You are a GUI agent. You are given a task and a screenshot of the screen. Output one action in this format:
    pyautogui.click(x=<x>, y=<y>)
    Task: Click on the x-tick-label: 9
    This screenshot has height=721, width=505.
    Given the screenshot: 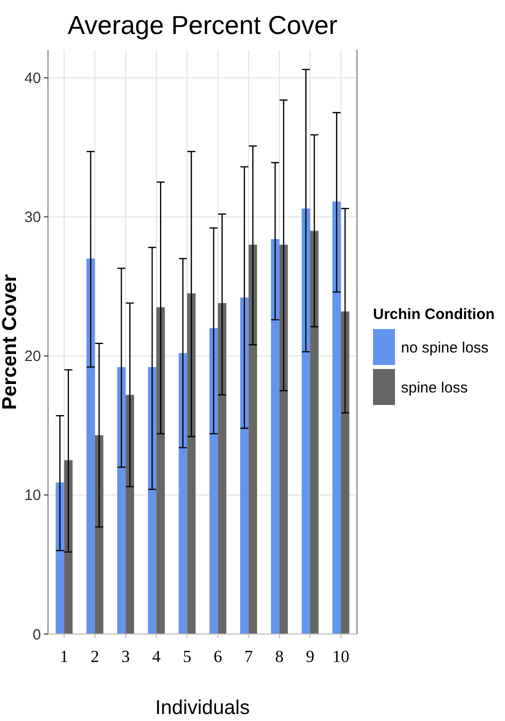 What is the action you would take?
    pyautogui.click(x=310, y=656)
    